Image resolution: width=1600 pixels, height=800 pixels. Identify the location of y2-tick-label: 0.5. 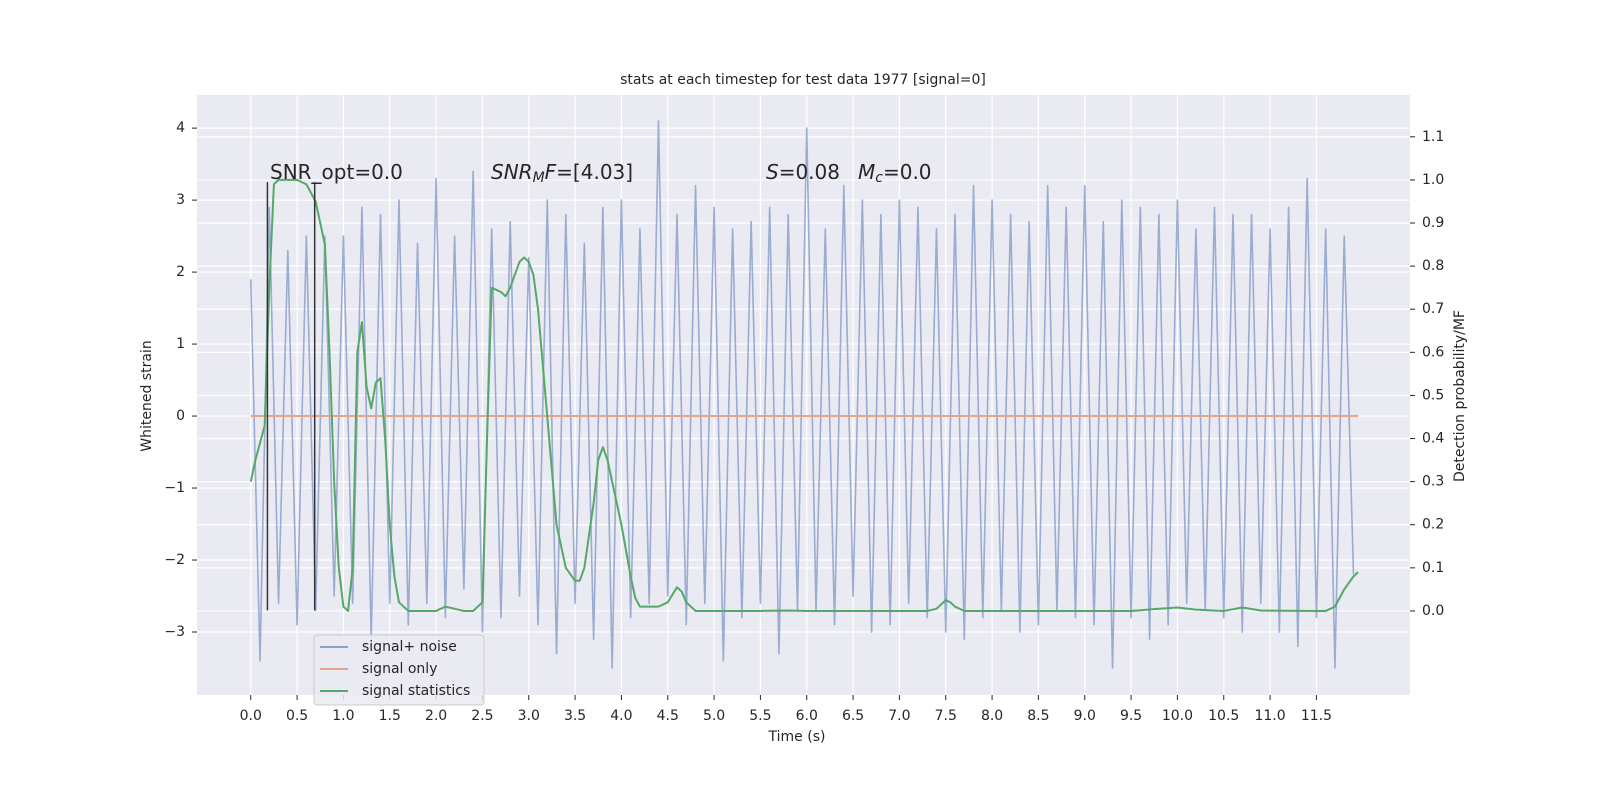
(1433, 395).